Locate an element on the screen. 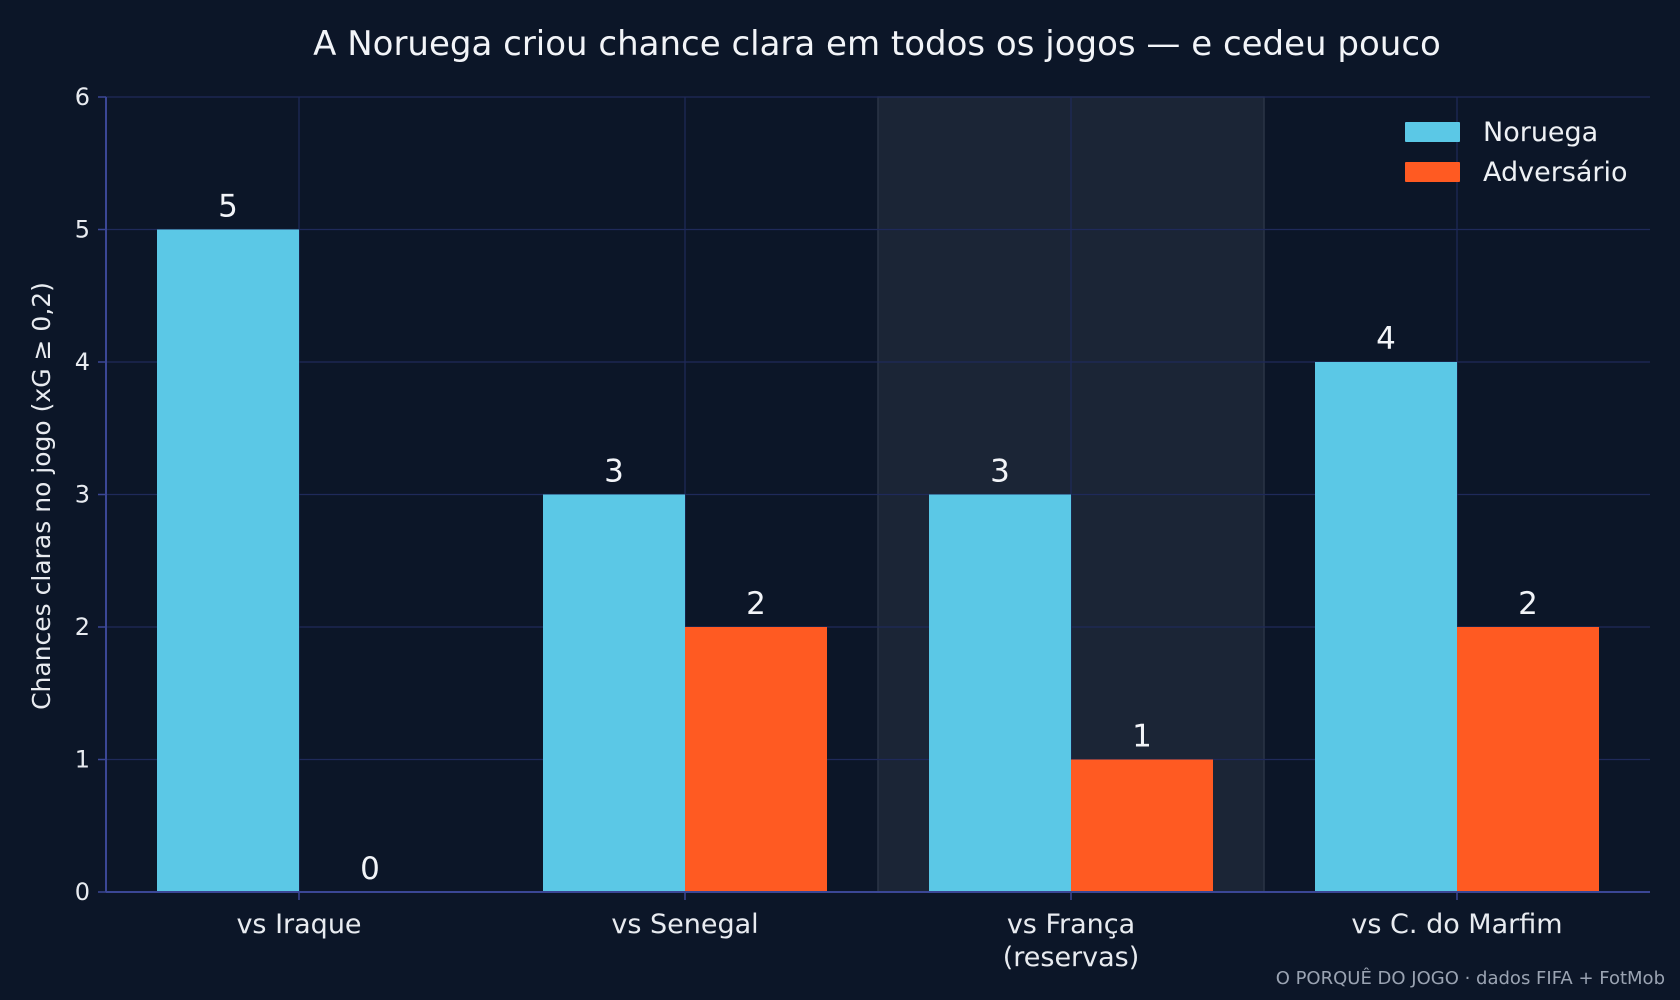 The image size is (1680, 1000). y-tick-label-6: 6 is located at coordinates (82, 97).